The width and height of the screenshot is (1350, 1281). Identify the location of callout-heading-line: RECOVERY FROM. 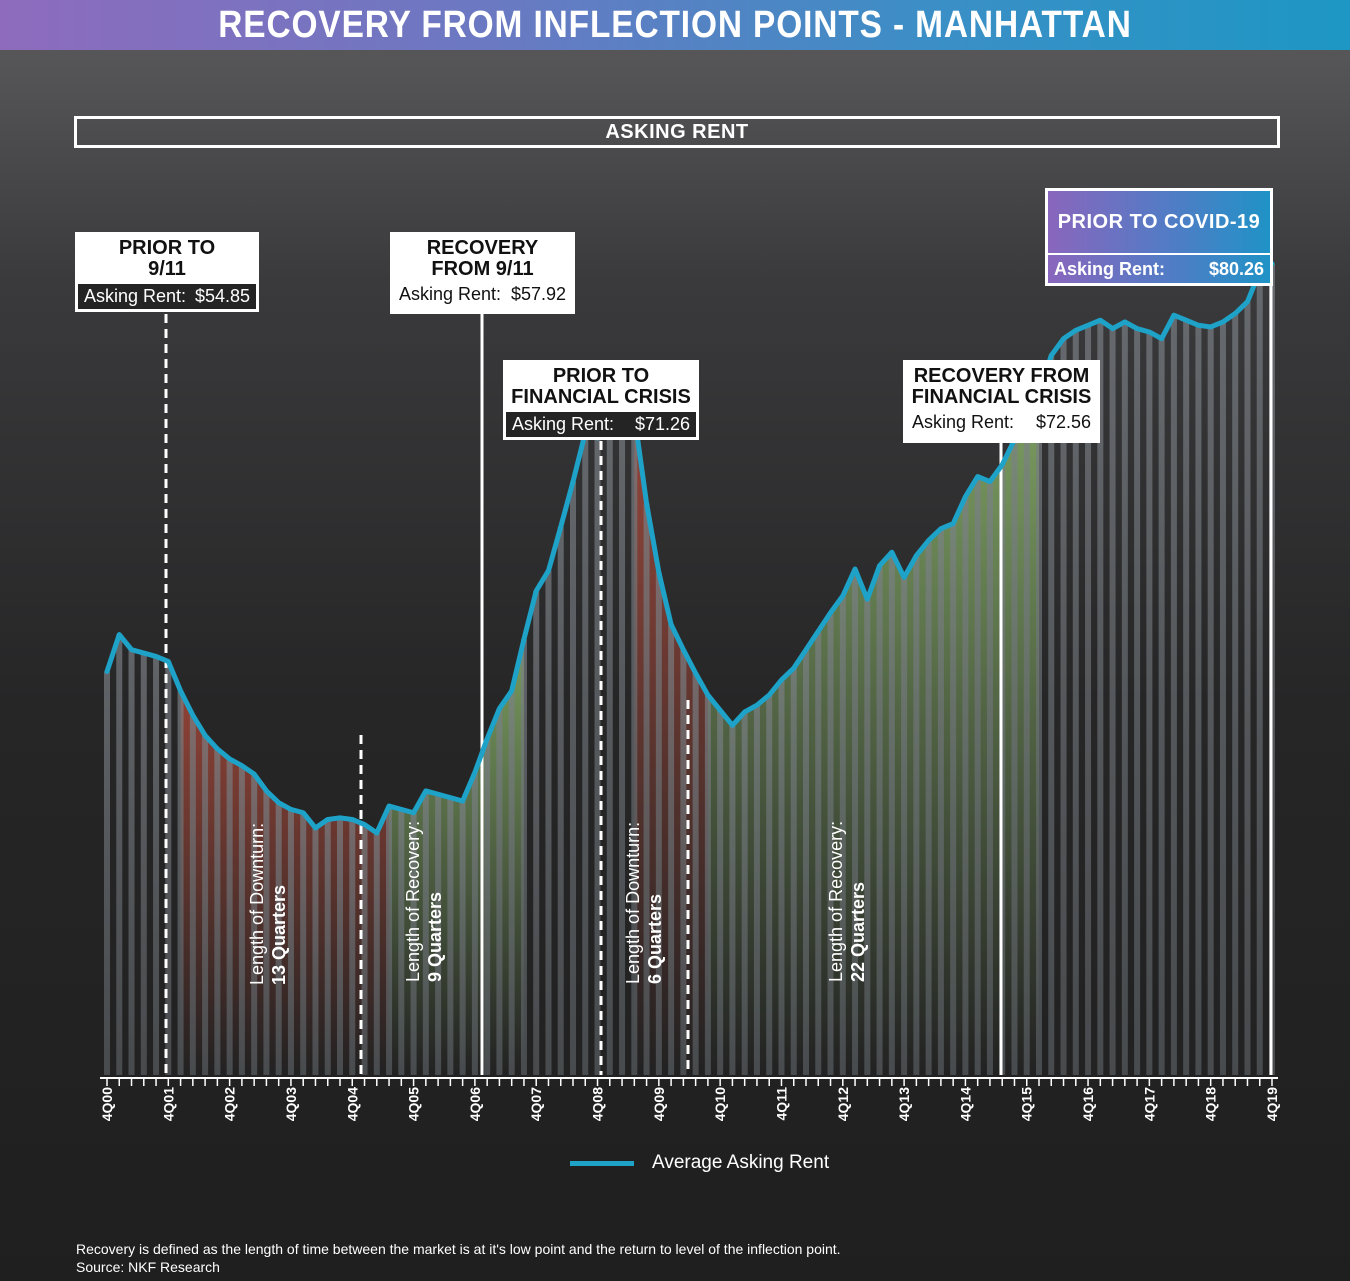
(1001, 376).